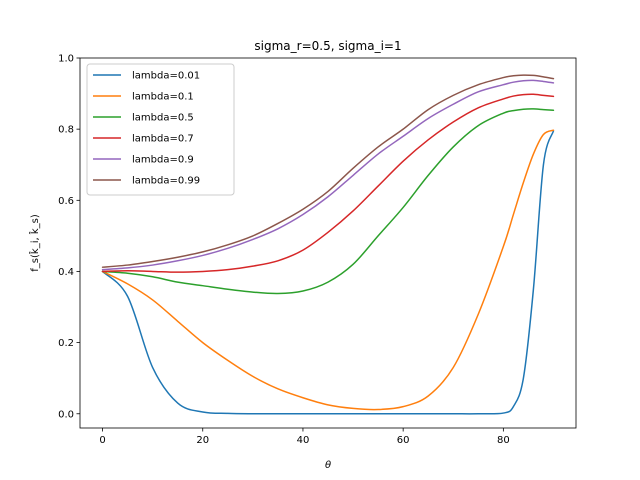  Describe the element at coordinates (163, 160) in the screenshot. I see `legend-label: lambda=0.9` at that location.